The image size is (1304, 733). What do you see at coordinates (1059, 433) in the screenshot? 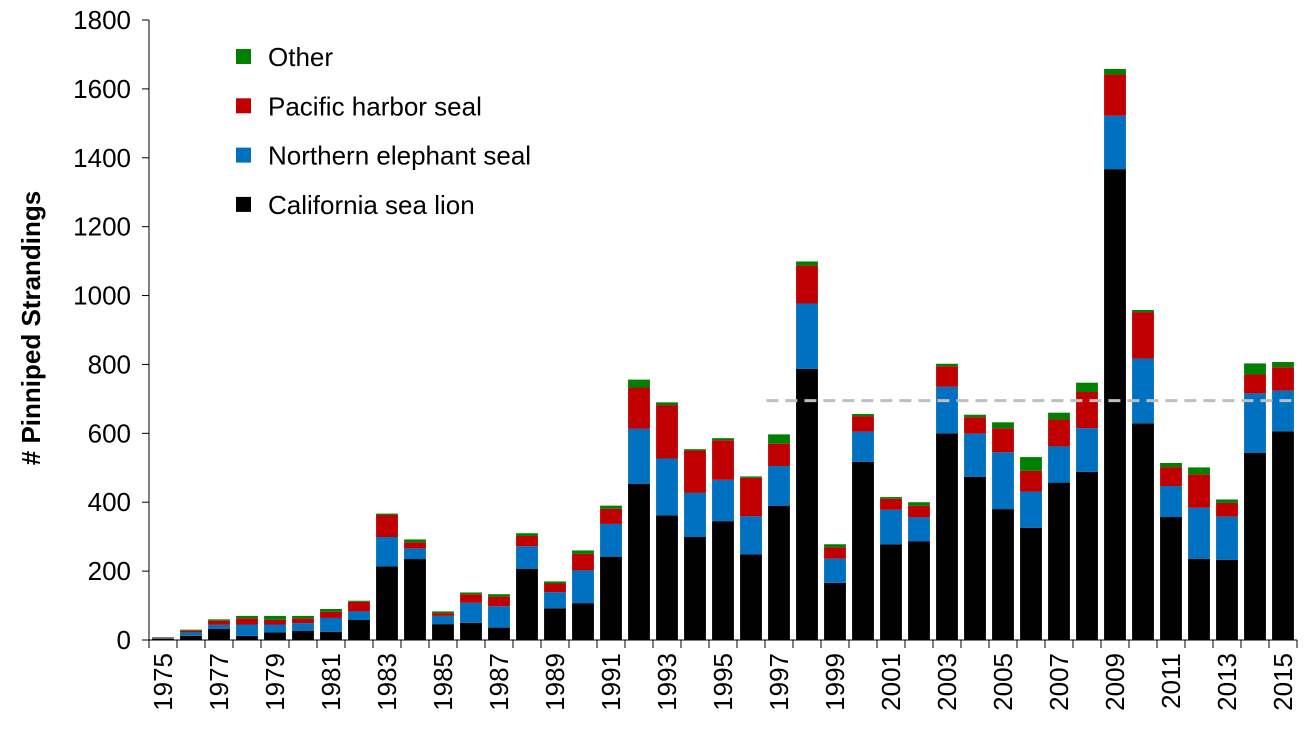
I see `bar-segment-2007-pacific-harbor-seal` at bounding box center [1059, 433].